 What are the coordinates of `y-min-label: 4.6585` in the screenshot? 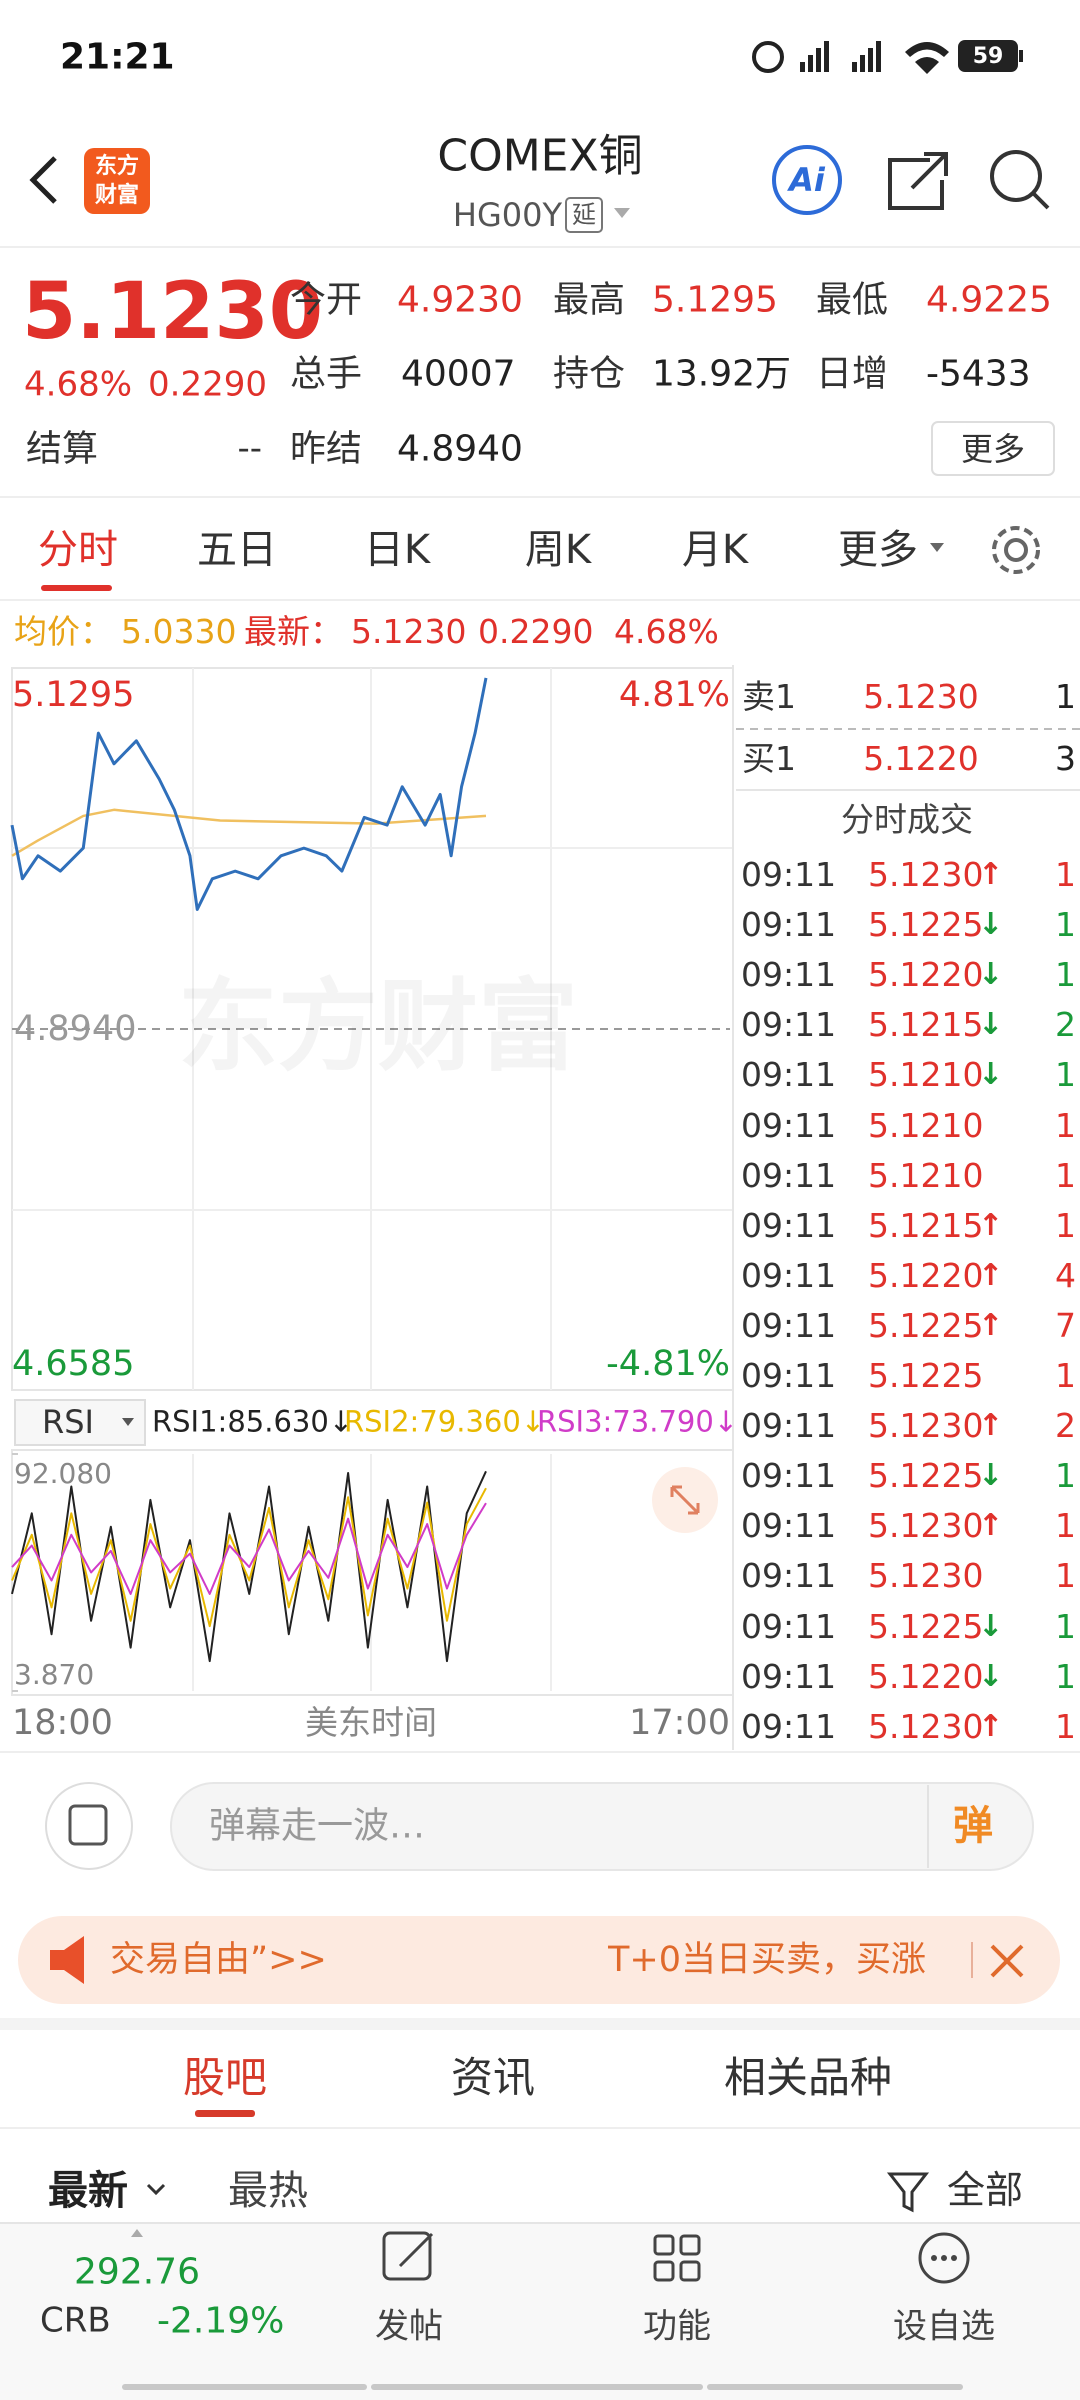 It's located at (73, 1364).